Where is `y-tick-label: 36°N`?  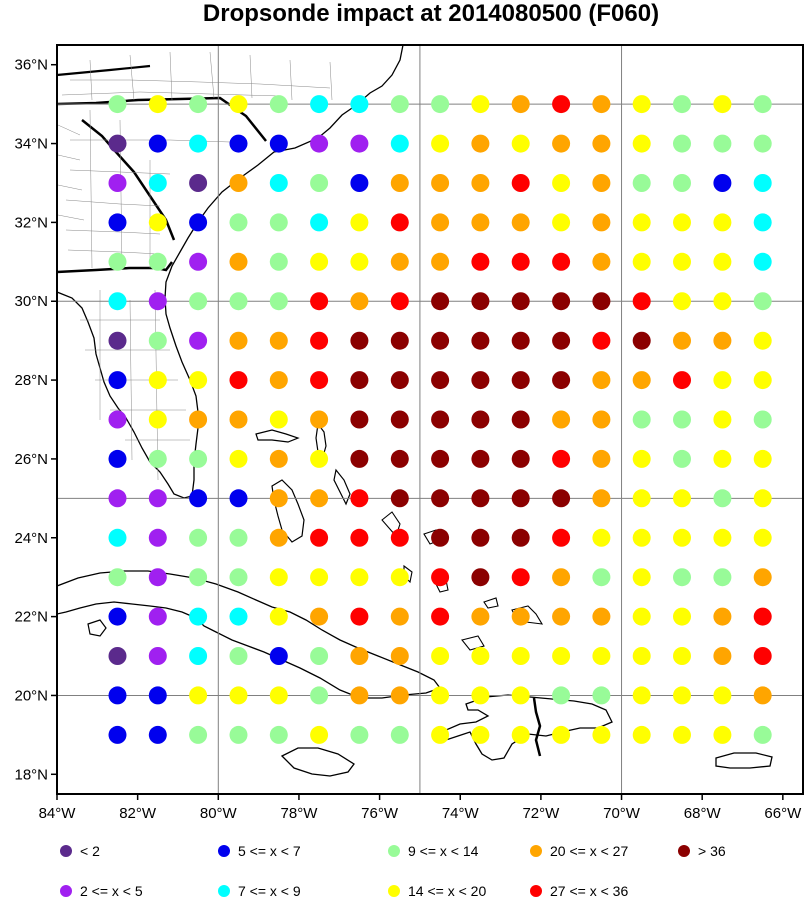
y-tick-label: 36°N is located at coordinates (31, 65).